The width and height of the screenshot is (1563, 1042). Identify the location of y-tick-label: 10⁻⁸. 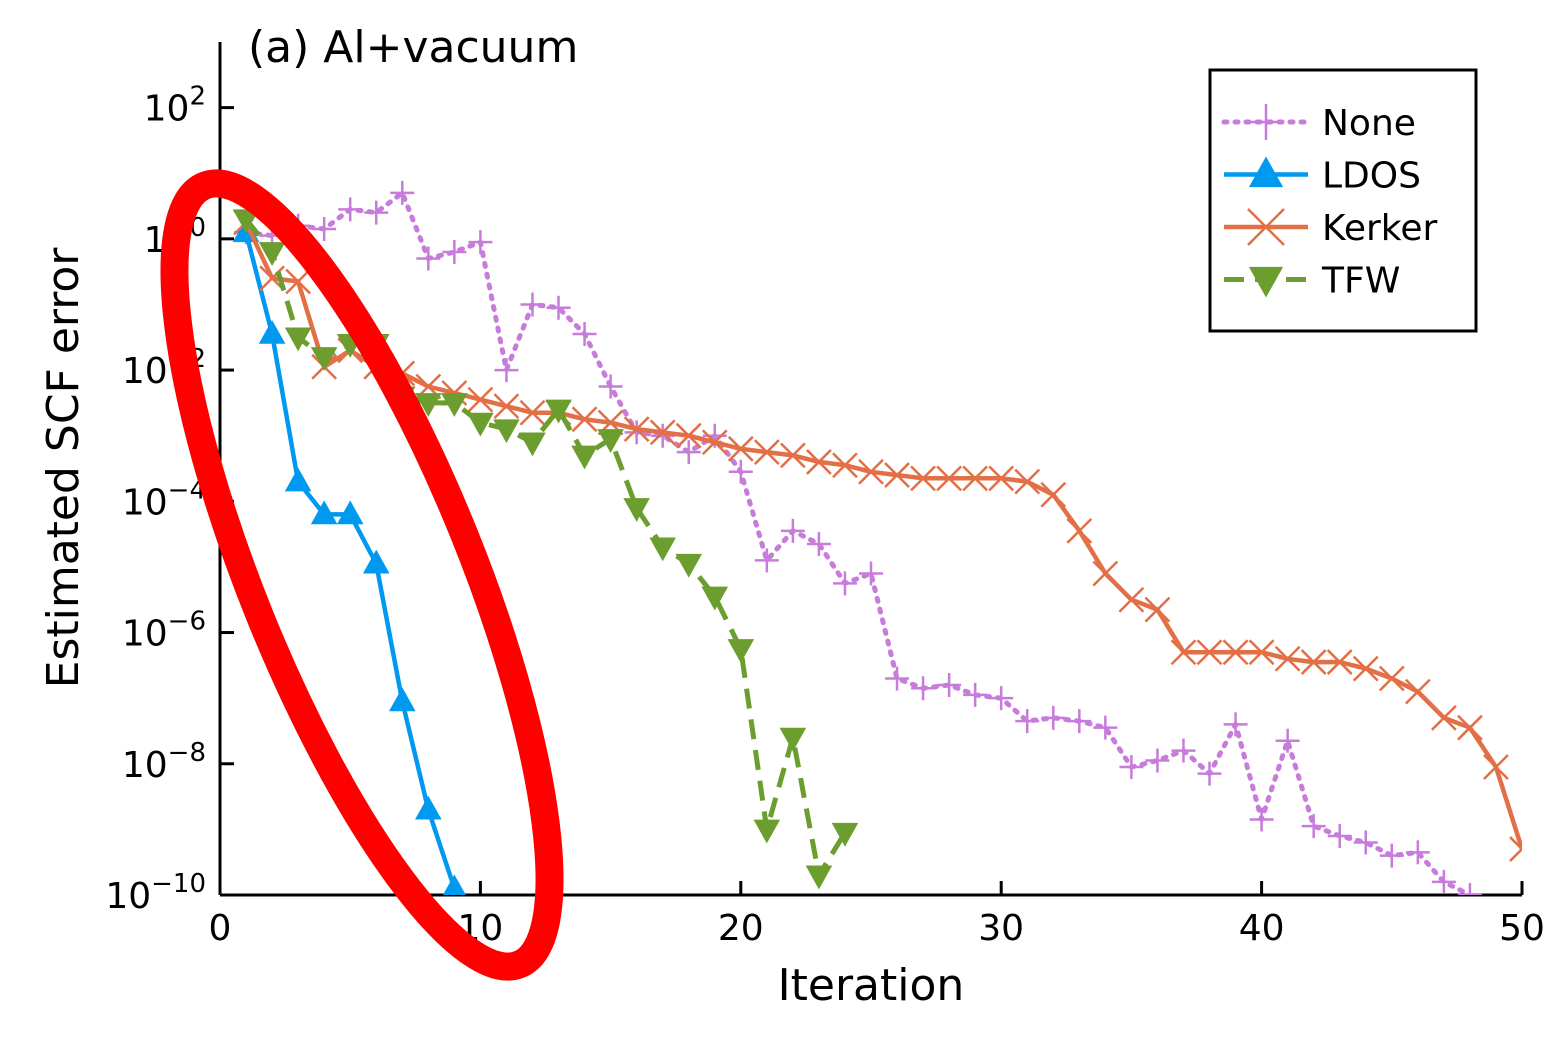
(164, 762).